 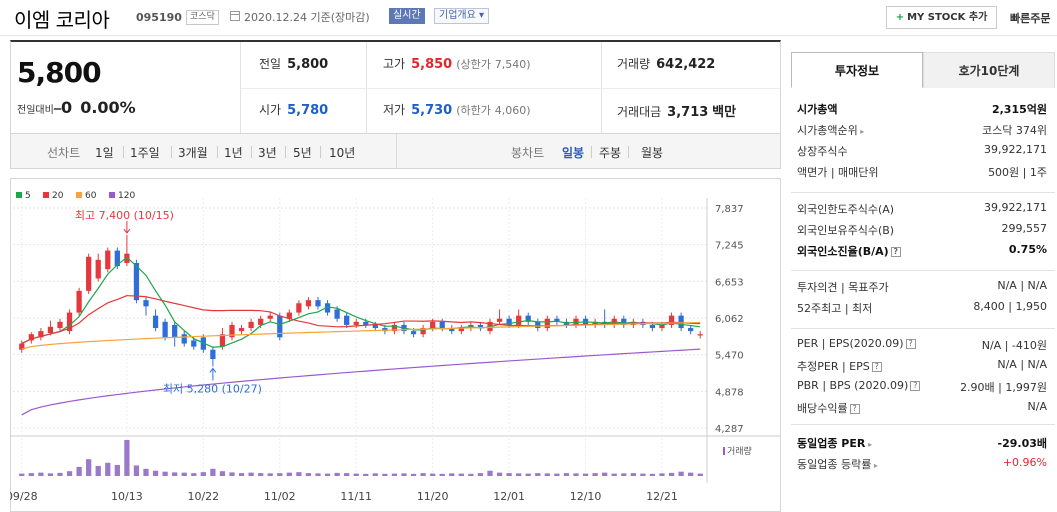 I want to click on info-row: 상장주식수 39,922,171, so click(x=923, y=150).